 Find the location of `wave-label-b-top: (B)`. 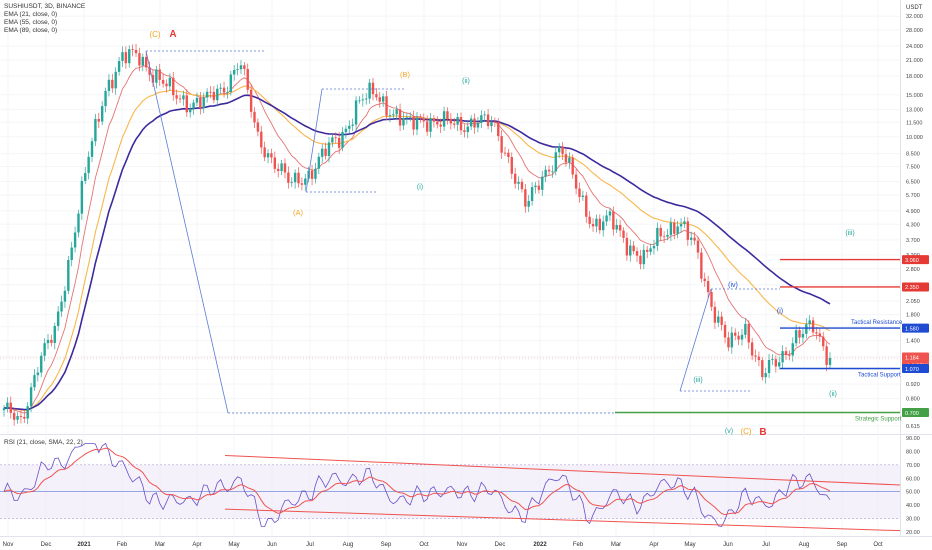

wave-label-b-top: (B) is located at coordinates (405, 74).